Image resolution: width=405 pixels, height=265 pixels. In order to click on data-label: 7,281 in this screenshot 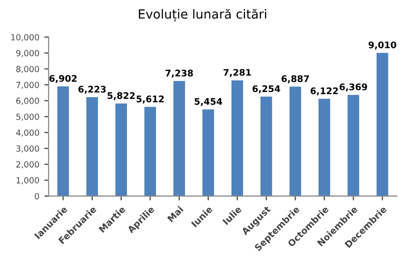, I will do `click(237, 72)`.